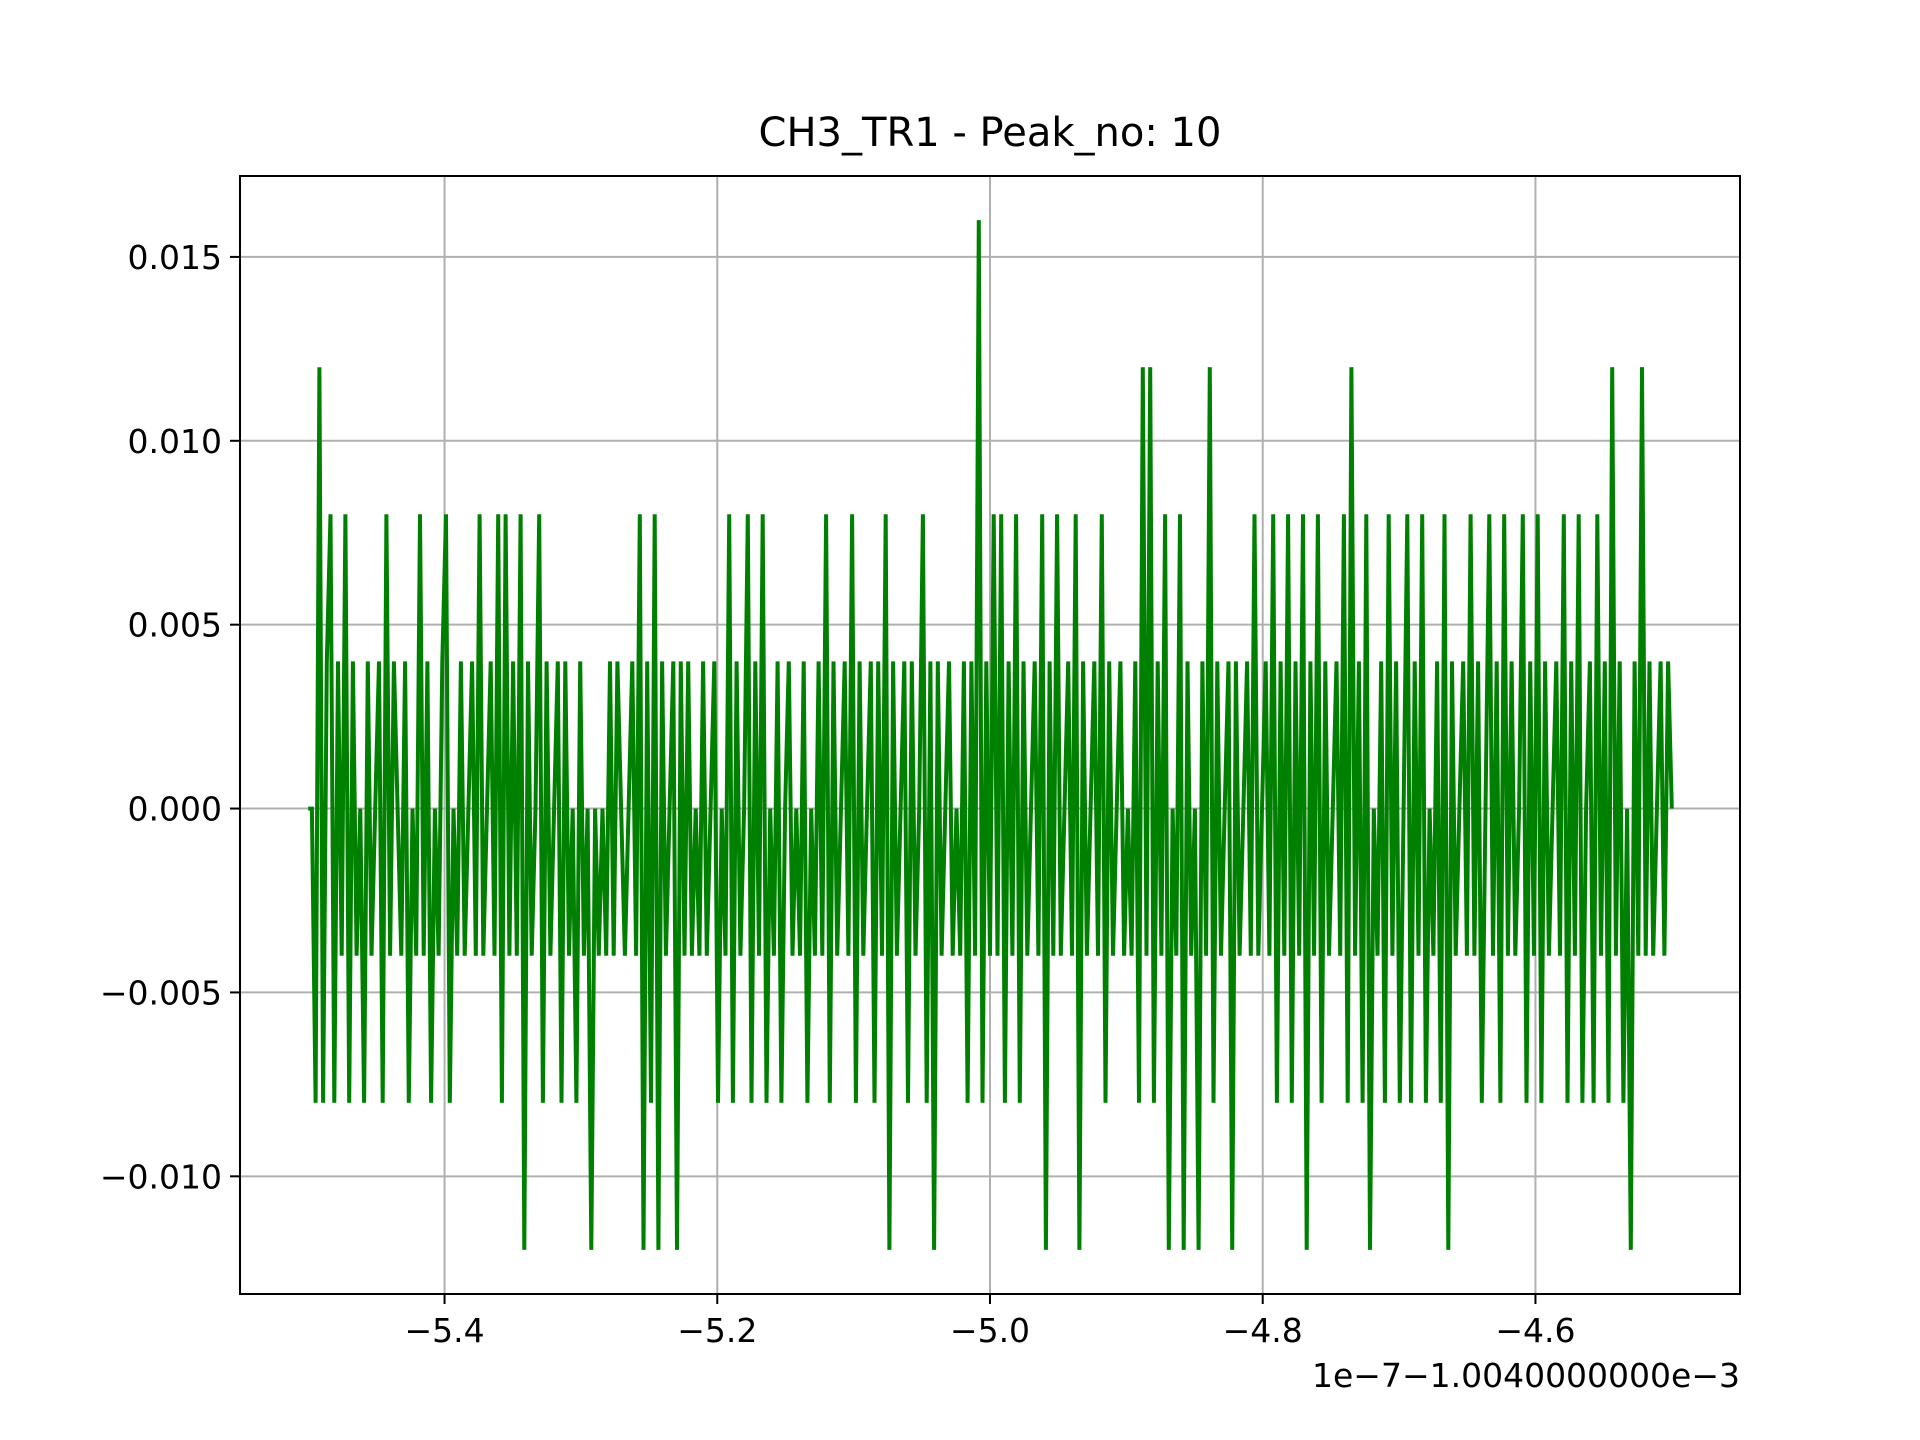 Image resolution: width=1920 pixels, height=1440 pixels. Describe the element at coordinates (175, 257) in the screenshot. I see `y-tick-label: 0.015` at that location.